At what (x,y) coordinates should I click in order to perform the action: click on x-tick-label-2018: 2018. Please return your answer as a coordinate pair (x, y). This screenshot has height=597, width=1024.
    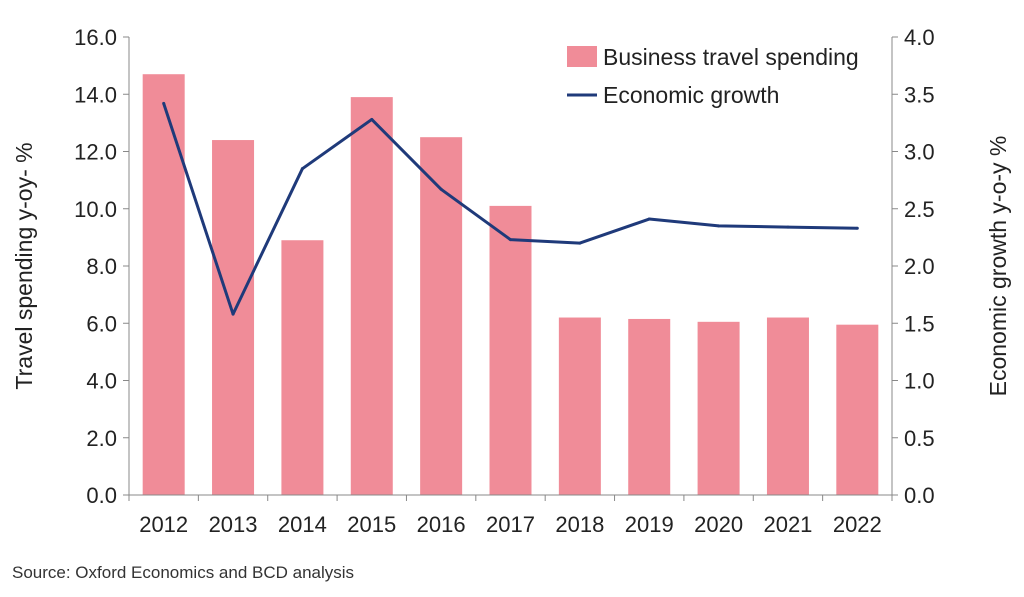
    Looking at the image, I should click on (579, 524).